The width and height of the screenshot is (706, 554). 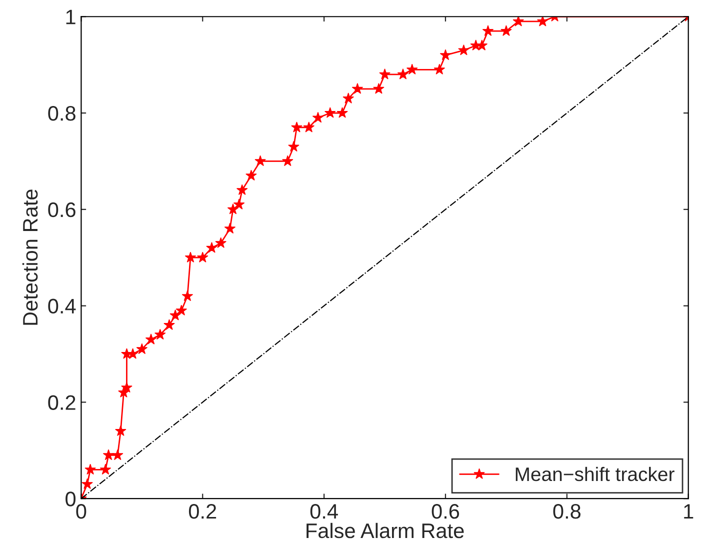 What do you see at coordinates (689, 511) in the screenshot?
I see `x-tick-label: 1` at bounding box center [689, 511].